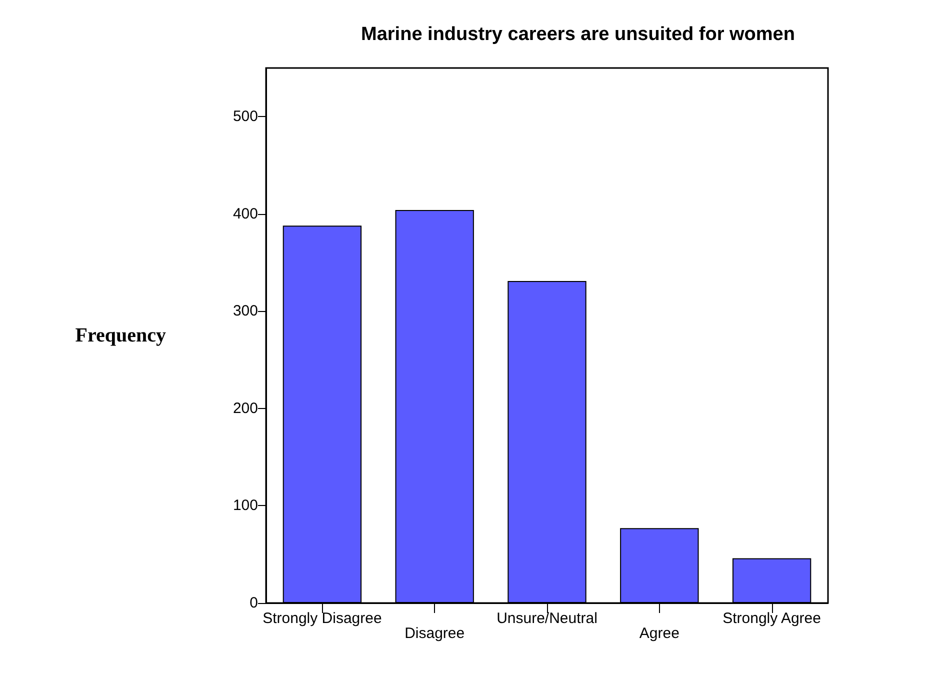  Describe the element at coordinates (578, 34) in the screenshot. I see `chart-title: Marine industry careers are unsuited for women` at that location.